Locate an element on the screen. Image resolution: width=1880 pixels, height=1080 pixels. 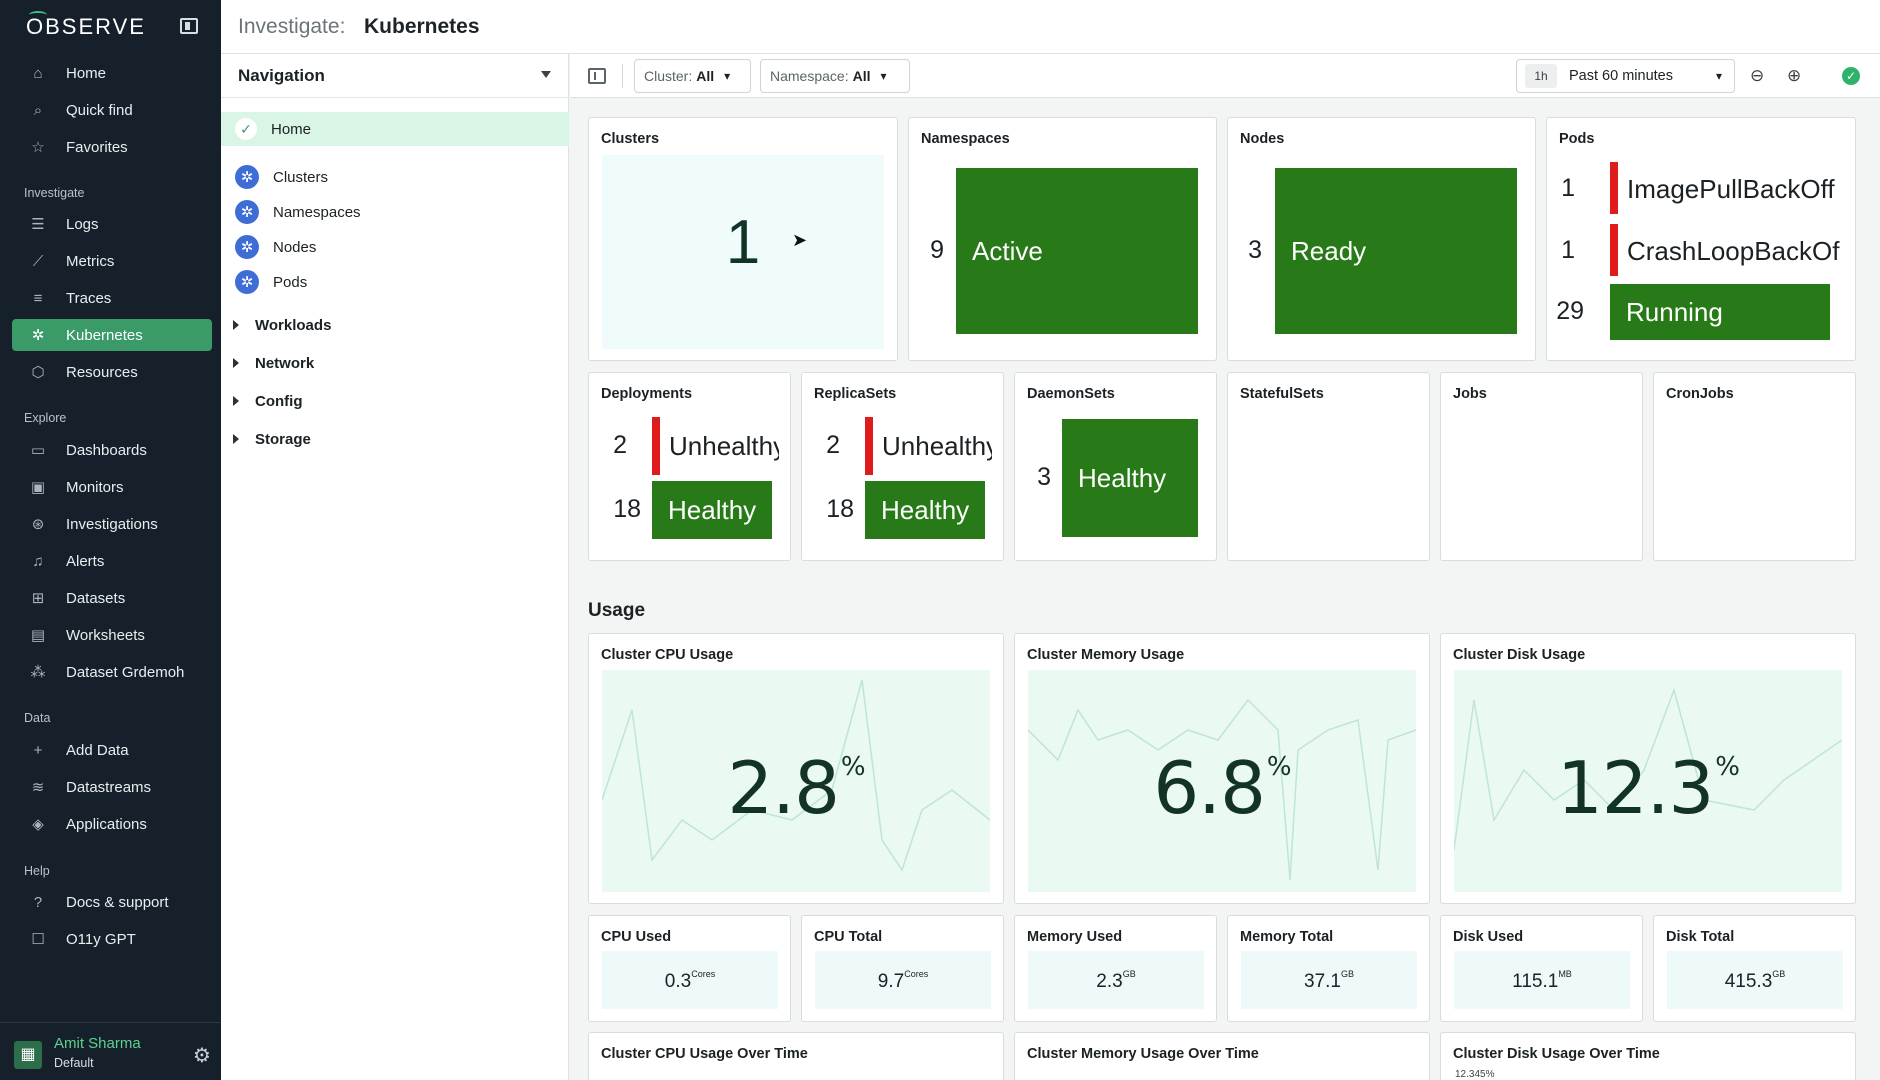
sidebar-item-resources: ⬡ Resources is located at coordinates (112, 372).